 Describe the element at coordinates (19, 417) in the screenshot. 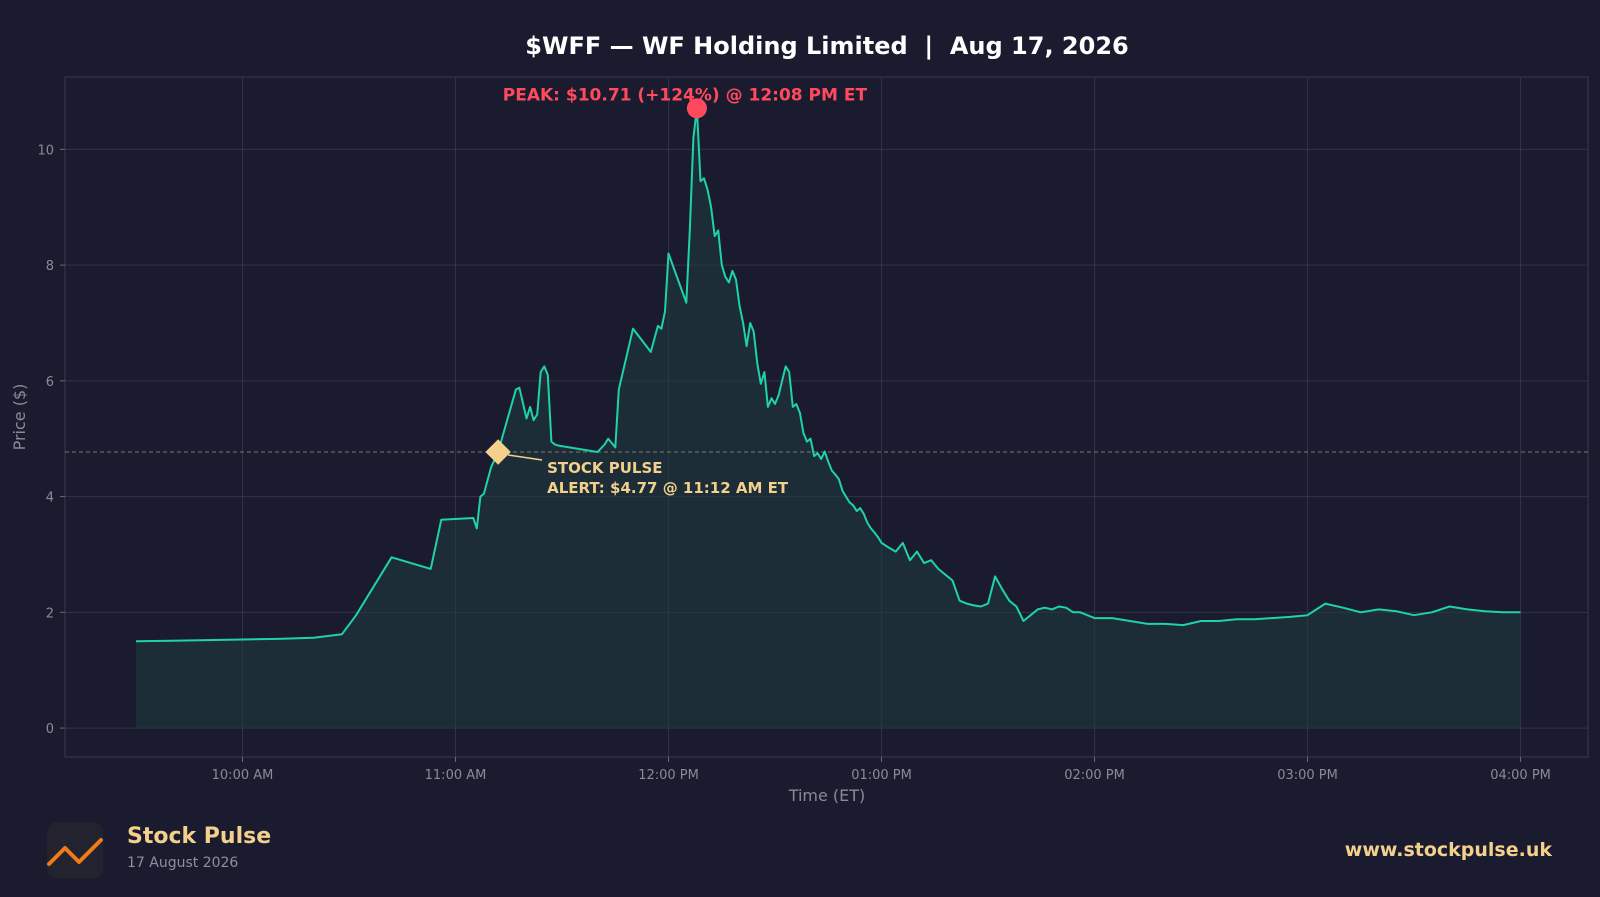

I see `y-axis-label: Price ($)` at that location.